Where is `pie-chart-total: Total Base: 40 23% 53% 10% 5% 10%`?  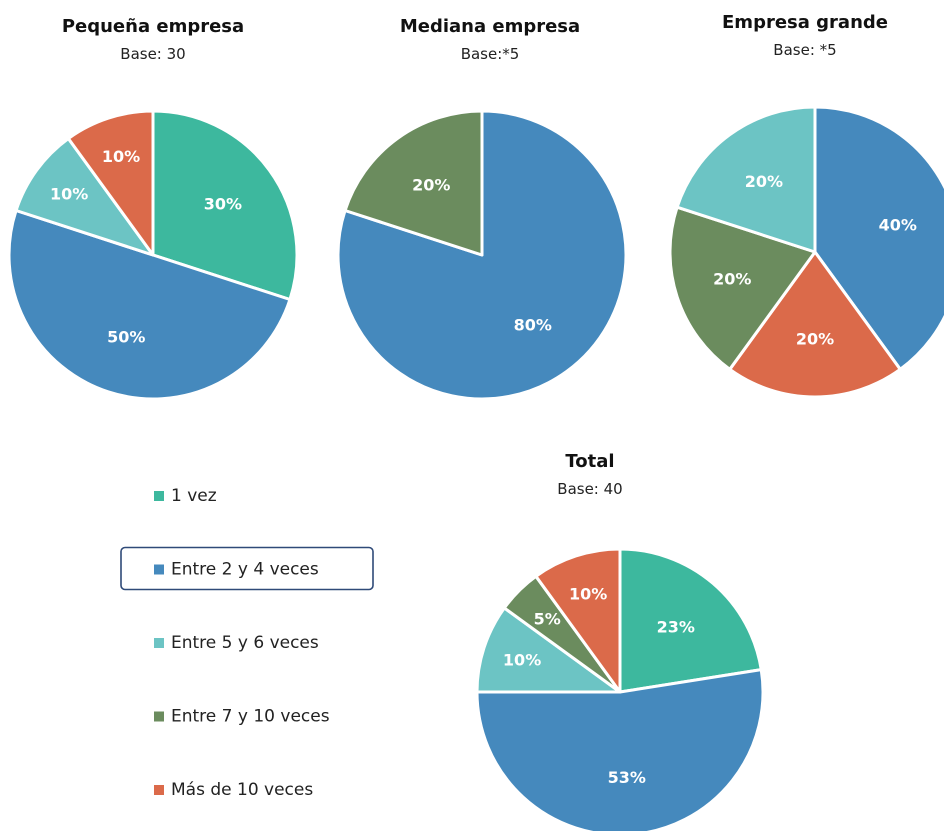 pie-chart-total: Total Base: 40 23% 53% 10% 5% 10% is located at coordinates (620, 641).